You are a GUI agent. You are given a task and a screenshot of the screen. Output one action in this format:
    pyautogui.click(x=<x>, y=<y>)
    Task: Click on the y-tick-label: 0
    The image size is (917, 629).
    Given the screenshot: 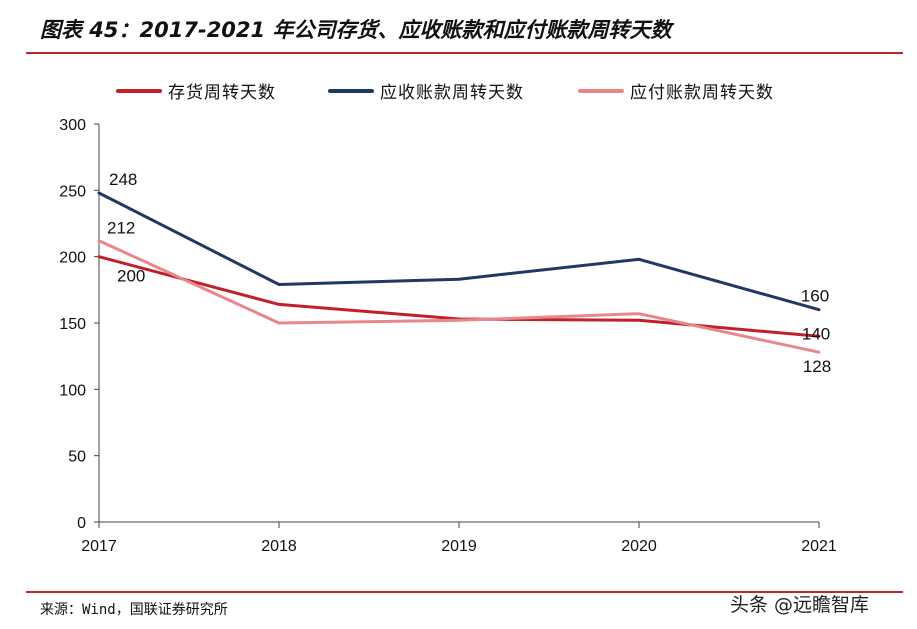 What is the action you would take?
    pyautogui.click(x=81, y=523)
    